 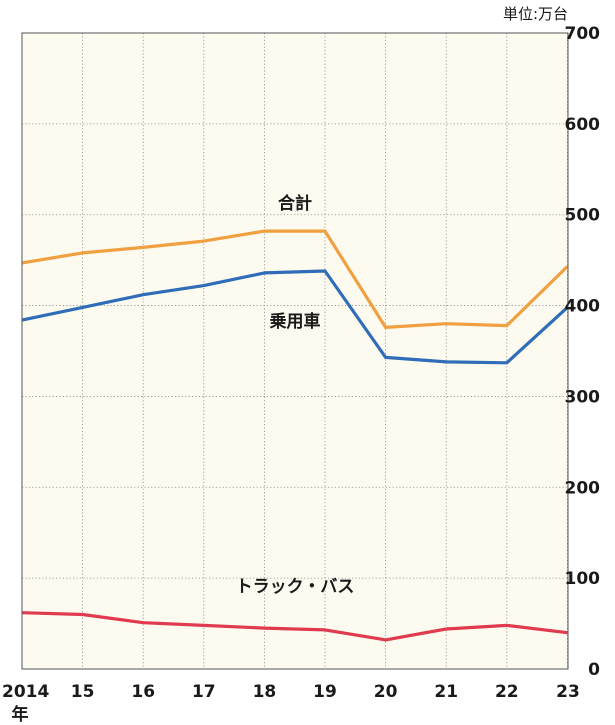 I want to click on unit-label: 単位:万台, so click(x=535, y=14).